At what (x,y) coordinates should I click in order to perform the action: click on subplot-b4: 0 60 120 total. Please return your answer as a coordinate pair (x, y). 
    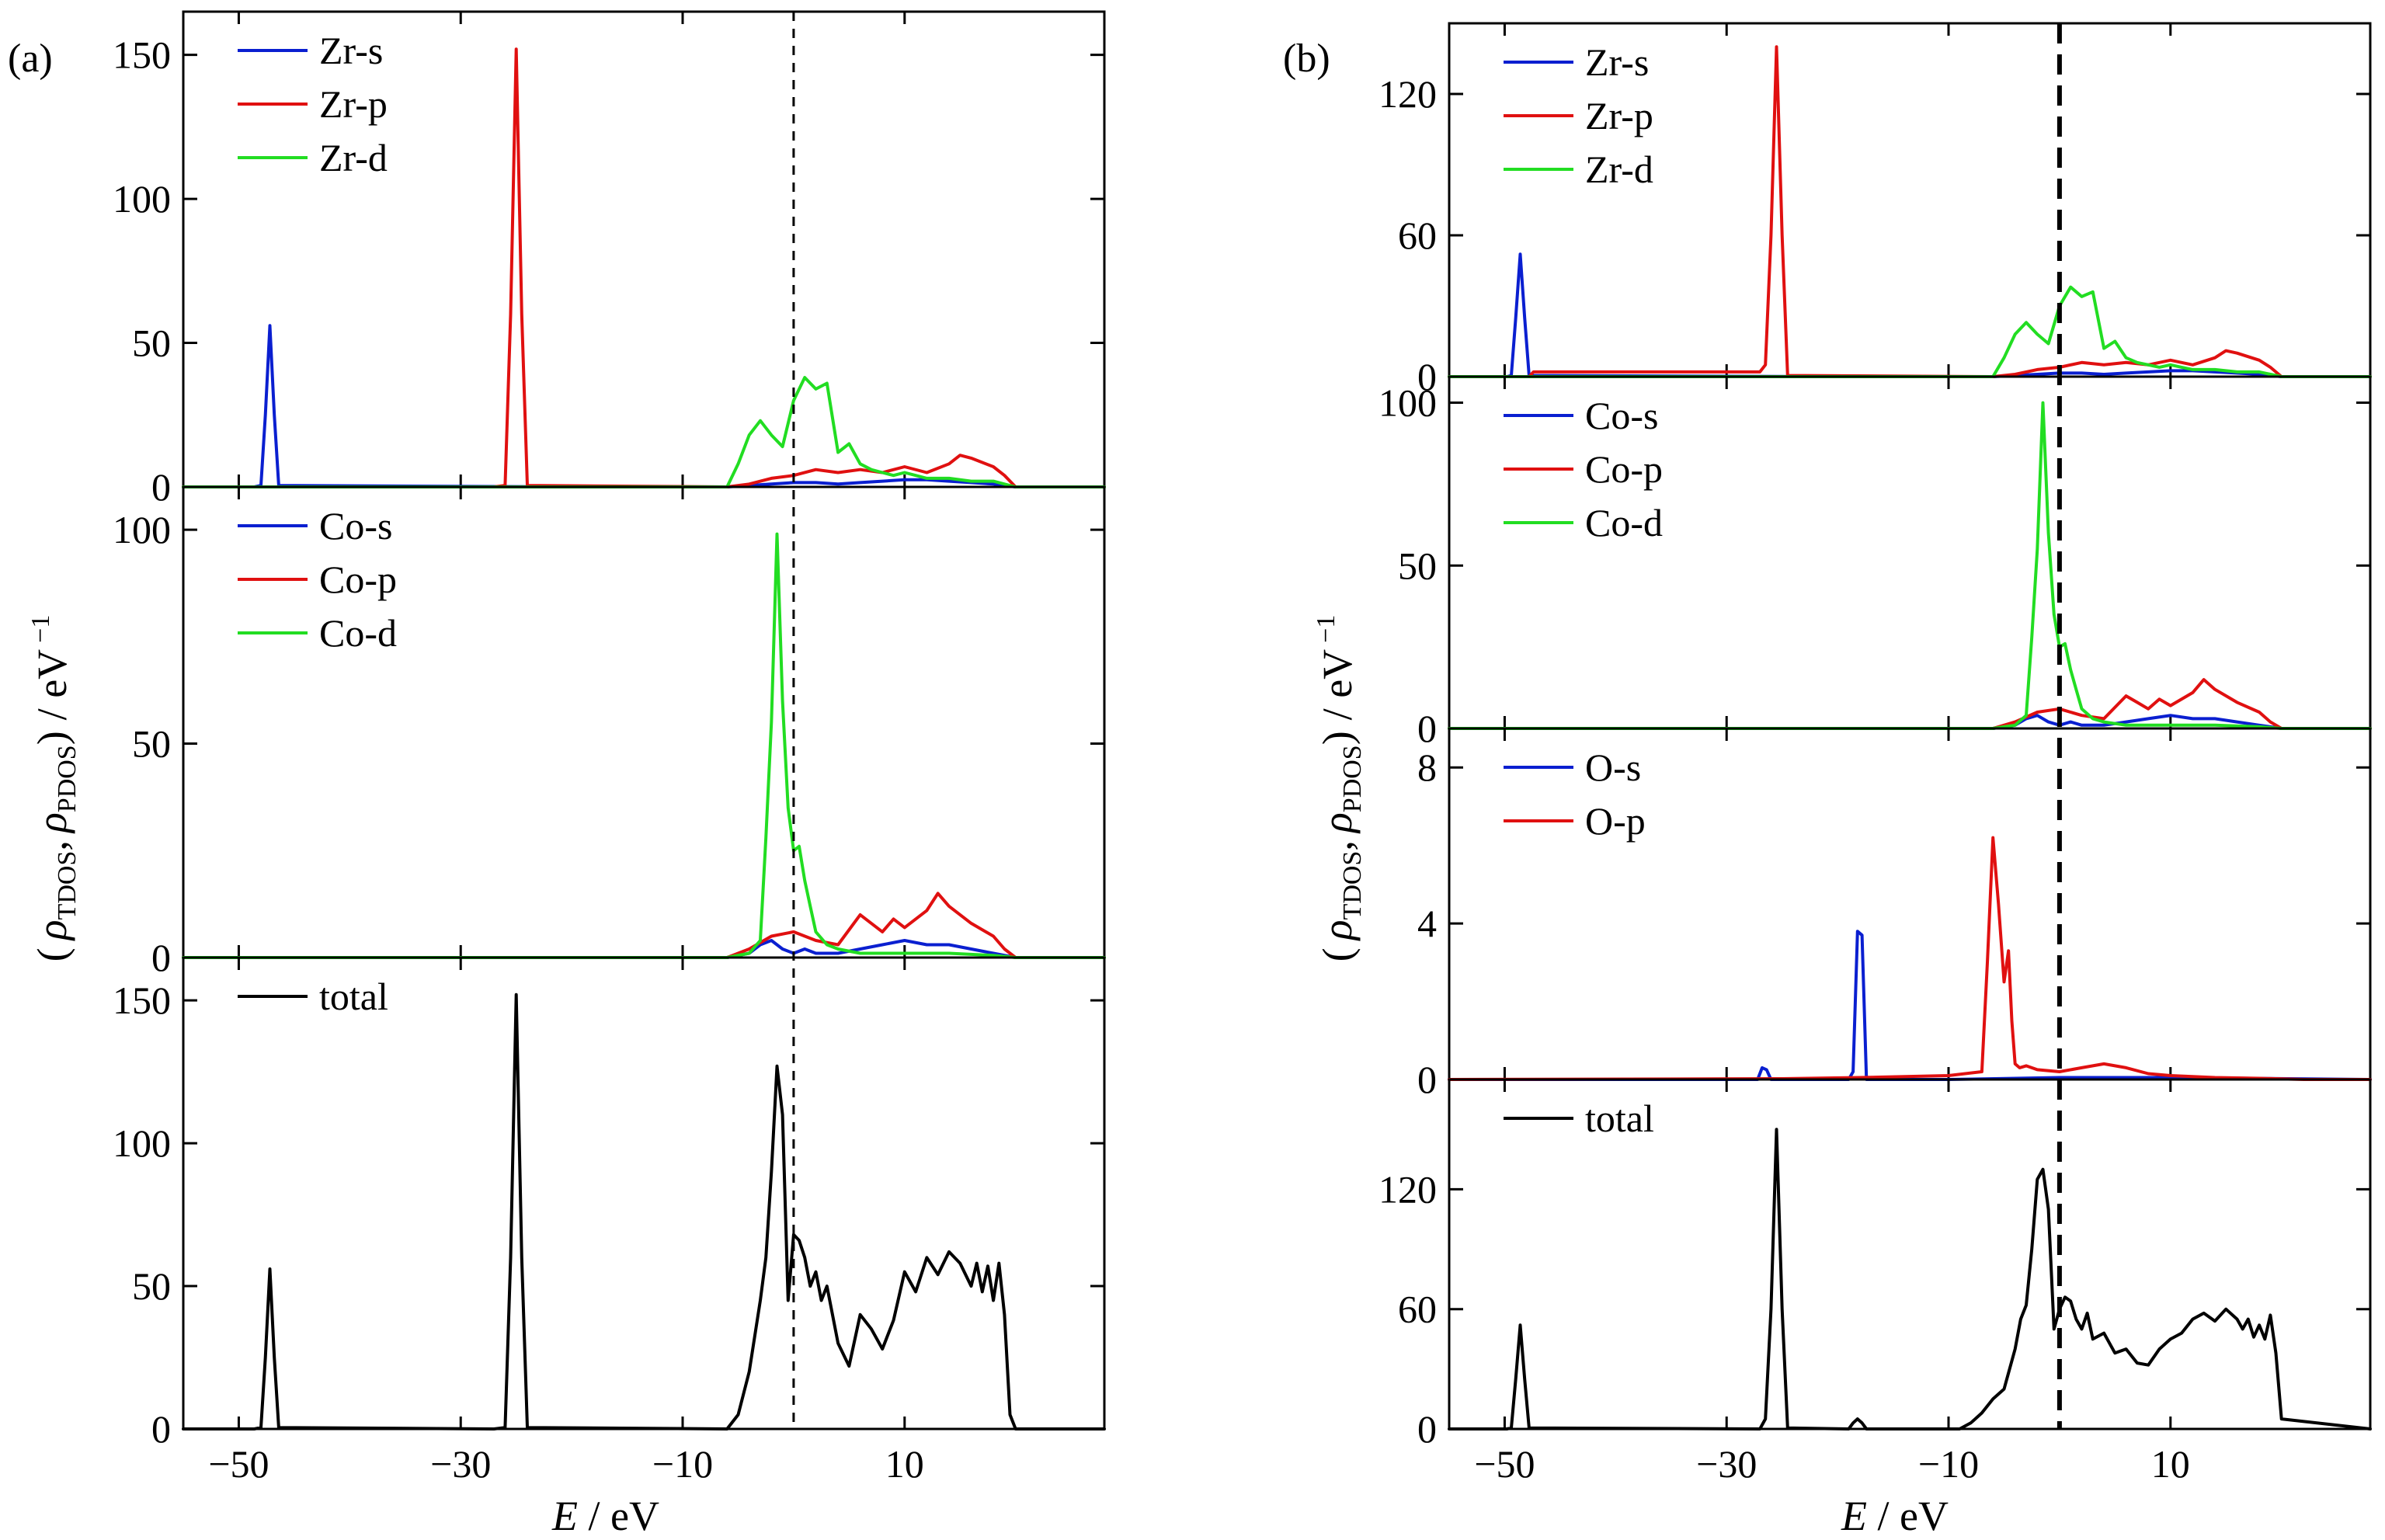
    Looking at the image, I should click on (1875, 1265).